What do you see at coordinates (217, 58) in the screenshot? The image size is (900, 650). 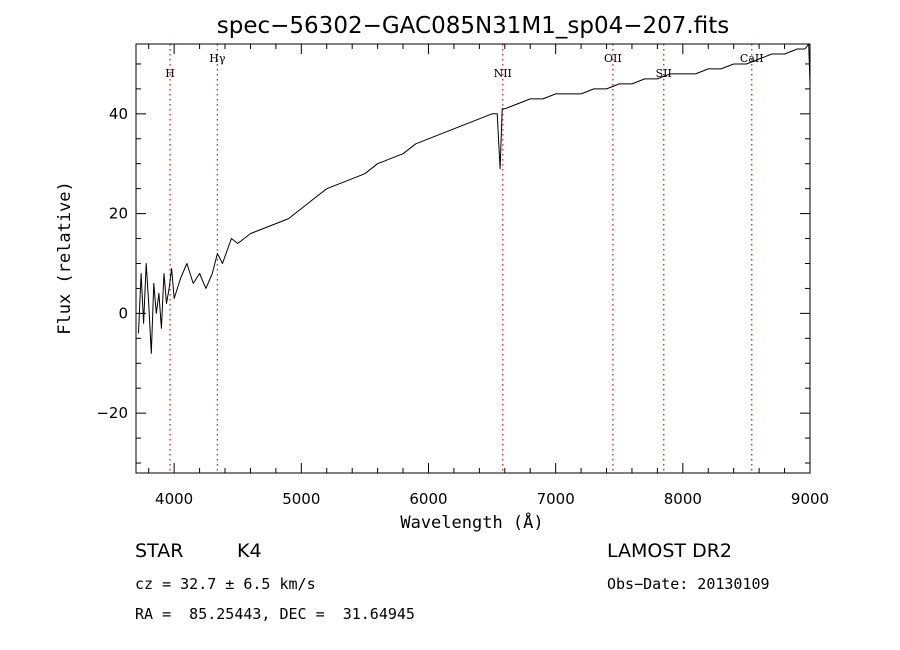 I see `marker-label-1: Hγ` at bounding box center [217, 58].